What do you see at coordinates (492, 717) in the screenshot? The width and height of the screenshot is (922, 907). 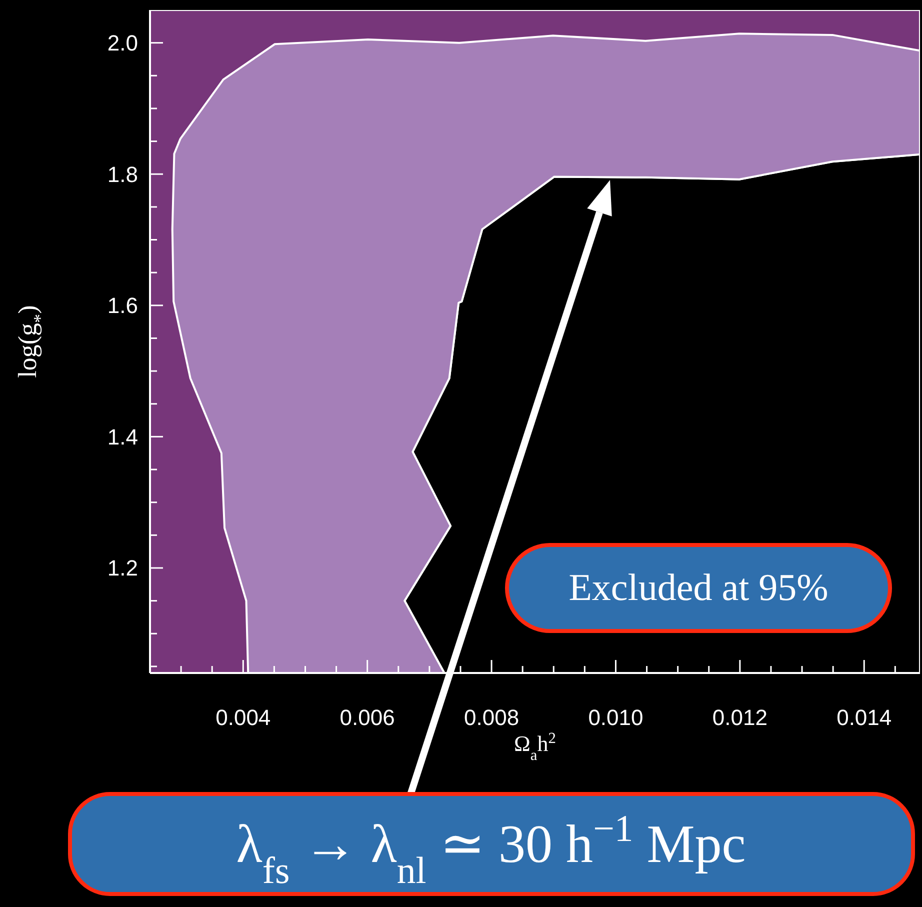 I see `x-tick-label: 0.008` at bounding box center [492, 717].